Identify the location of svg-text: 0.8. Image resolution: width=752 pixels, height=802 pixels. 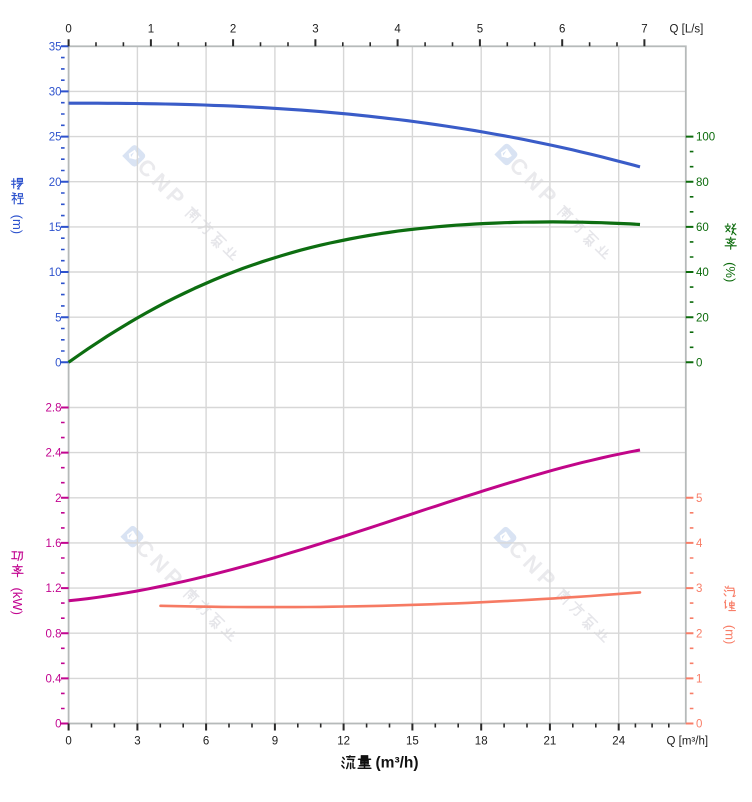
(54, 634).